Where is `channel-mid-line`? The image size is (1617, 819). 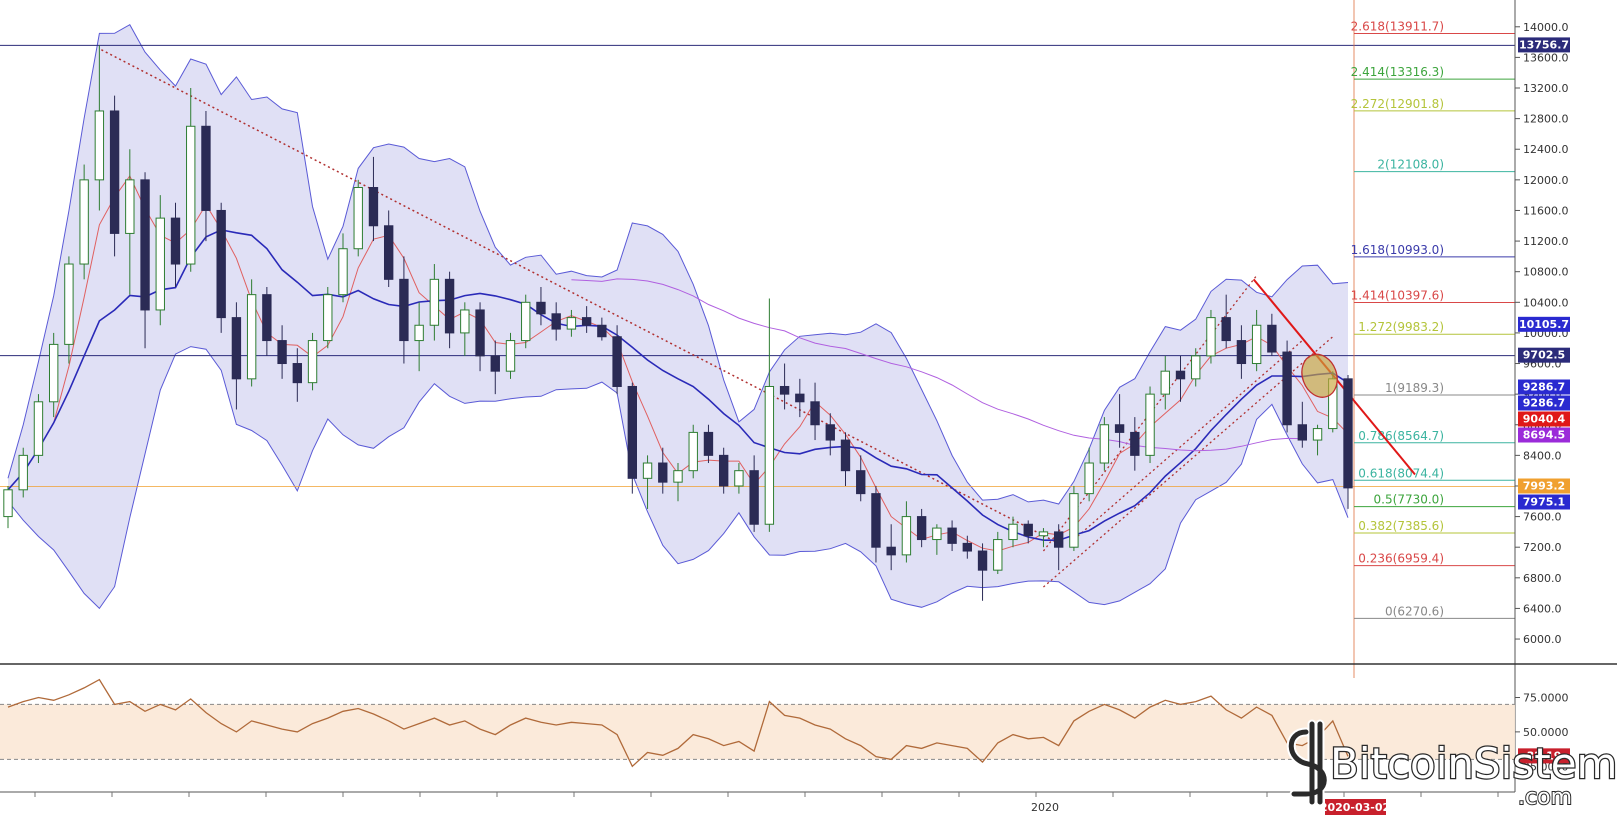
channel-mid-line is located at coordinates (1188, 440).